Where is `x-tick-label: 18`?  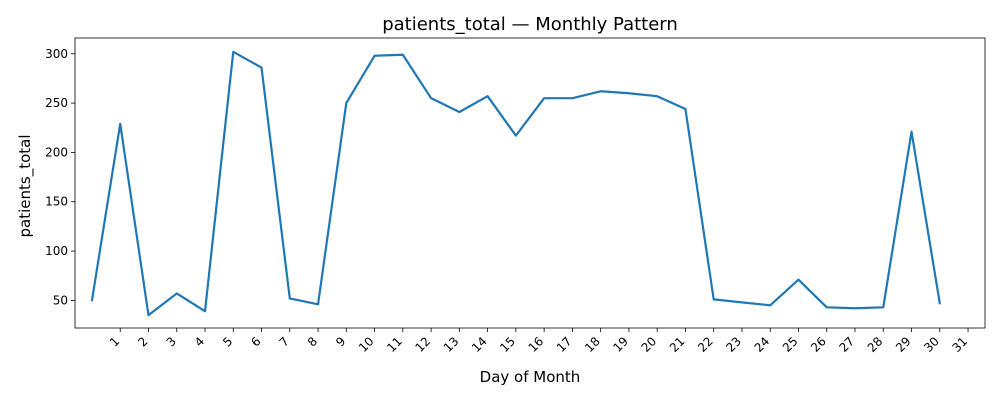
x-tick-label: 18 is located at coordinates (592, 344).